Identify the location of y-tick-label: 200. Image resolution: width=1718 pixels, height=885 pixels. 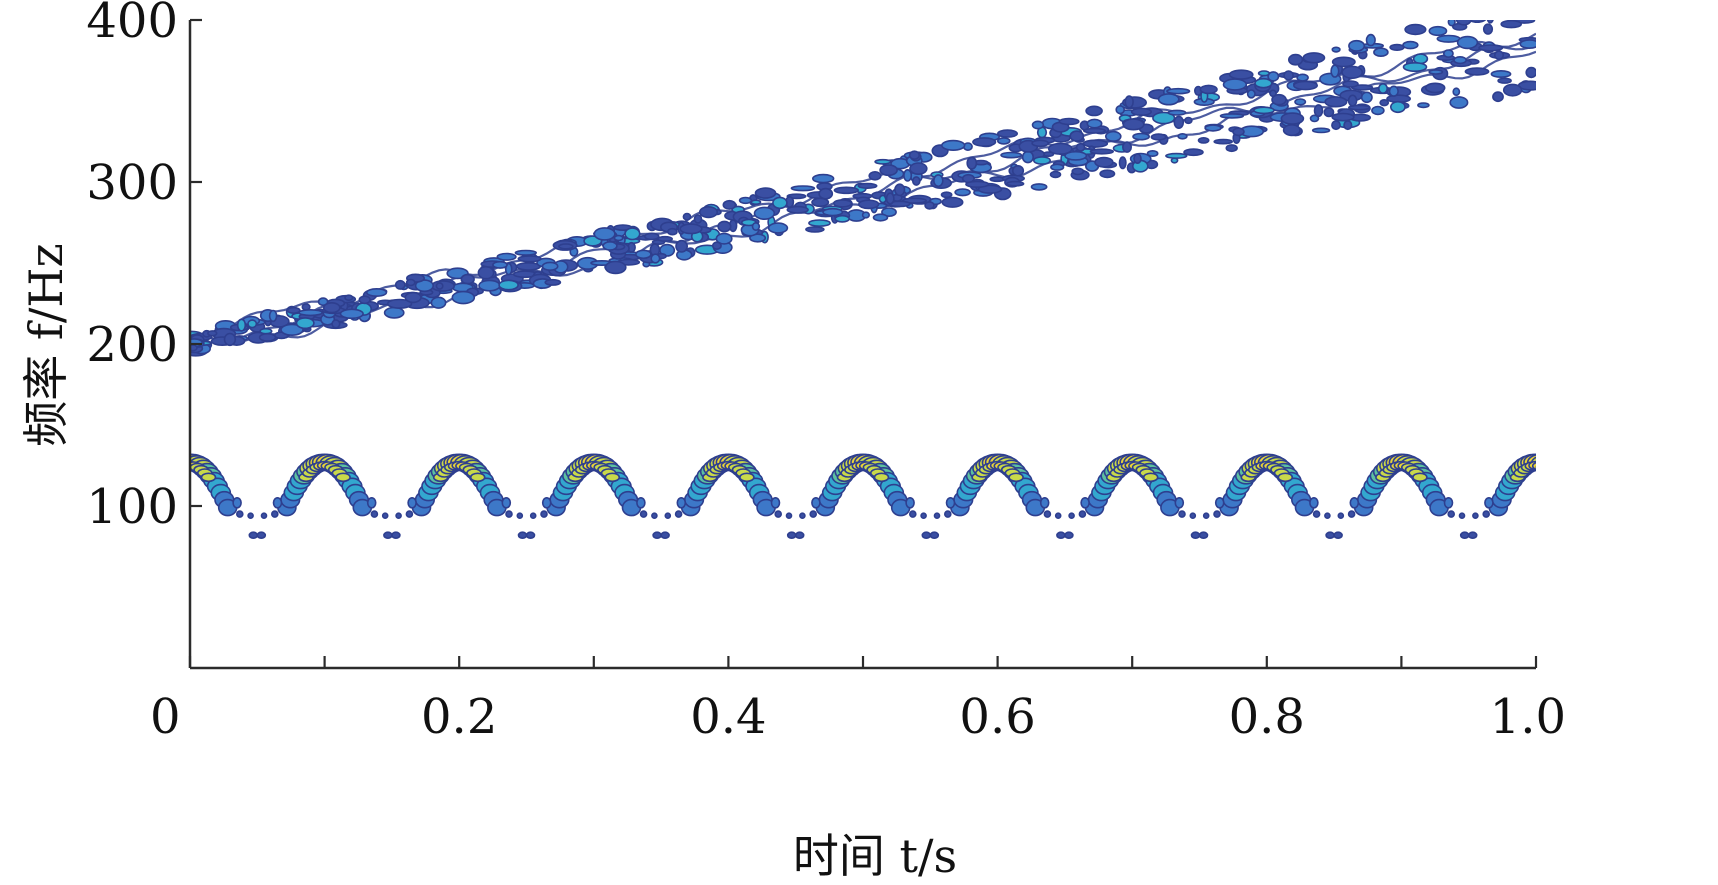
(132, 345).